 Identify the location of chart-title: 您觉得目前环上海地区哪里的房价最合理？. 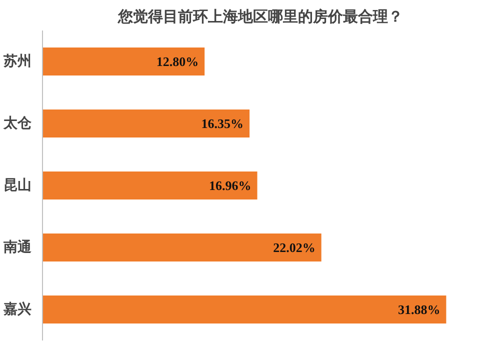
(260, 17).